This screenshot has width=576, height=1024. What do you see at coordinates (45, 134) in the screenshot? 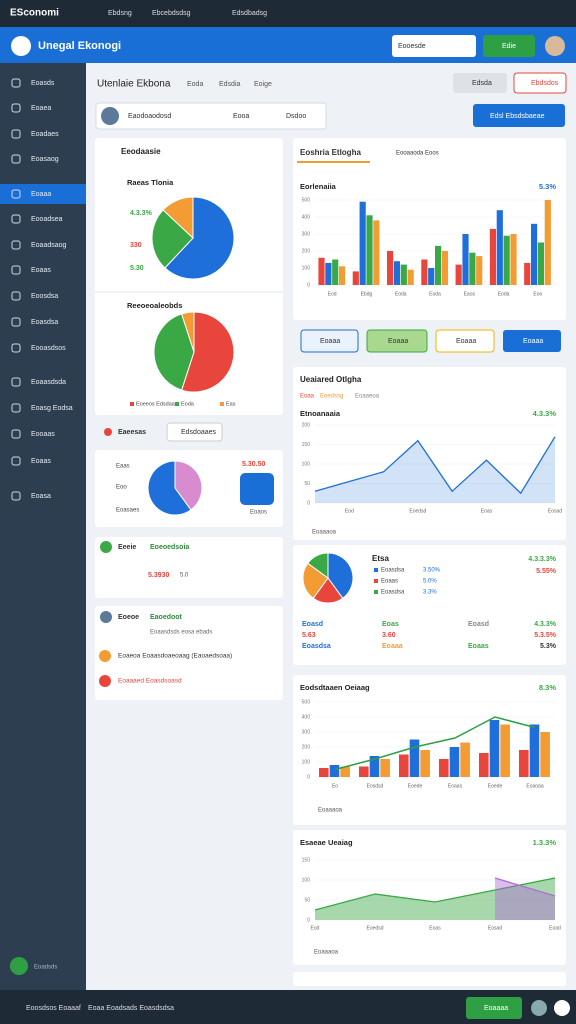
I see `sidebar-item: Eoadaes` at bounding box center [45, 134].